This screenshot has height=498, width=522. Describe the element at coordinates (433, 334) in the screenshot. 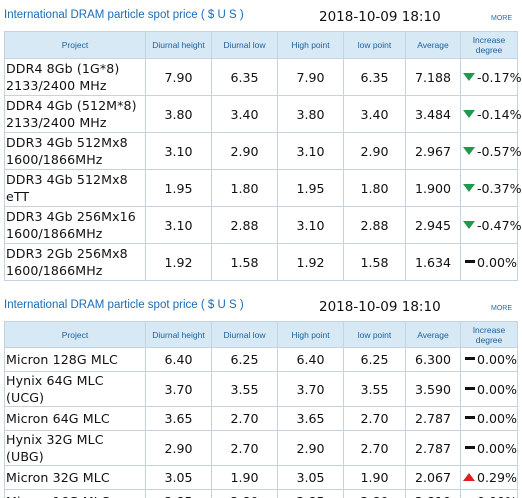

I see `column-header-average: Average` at that location.